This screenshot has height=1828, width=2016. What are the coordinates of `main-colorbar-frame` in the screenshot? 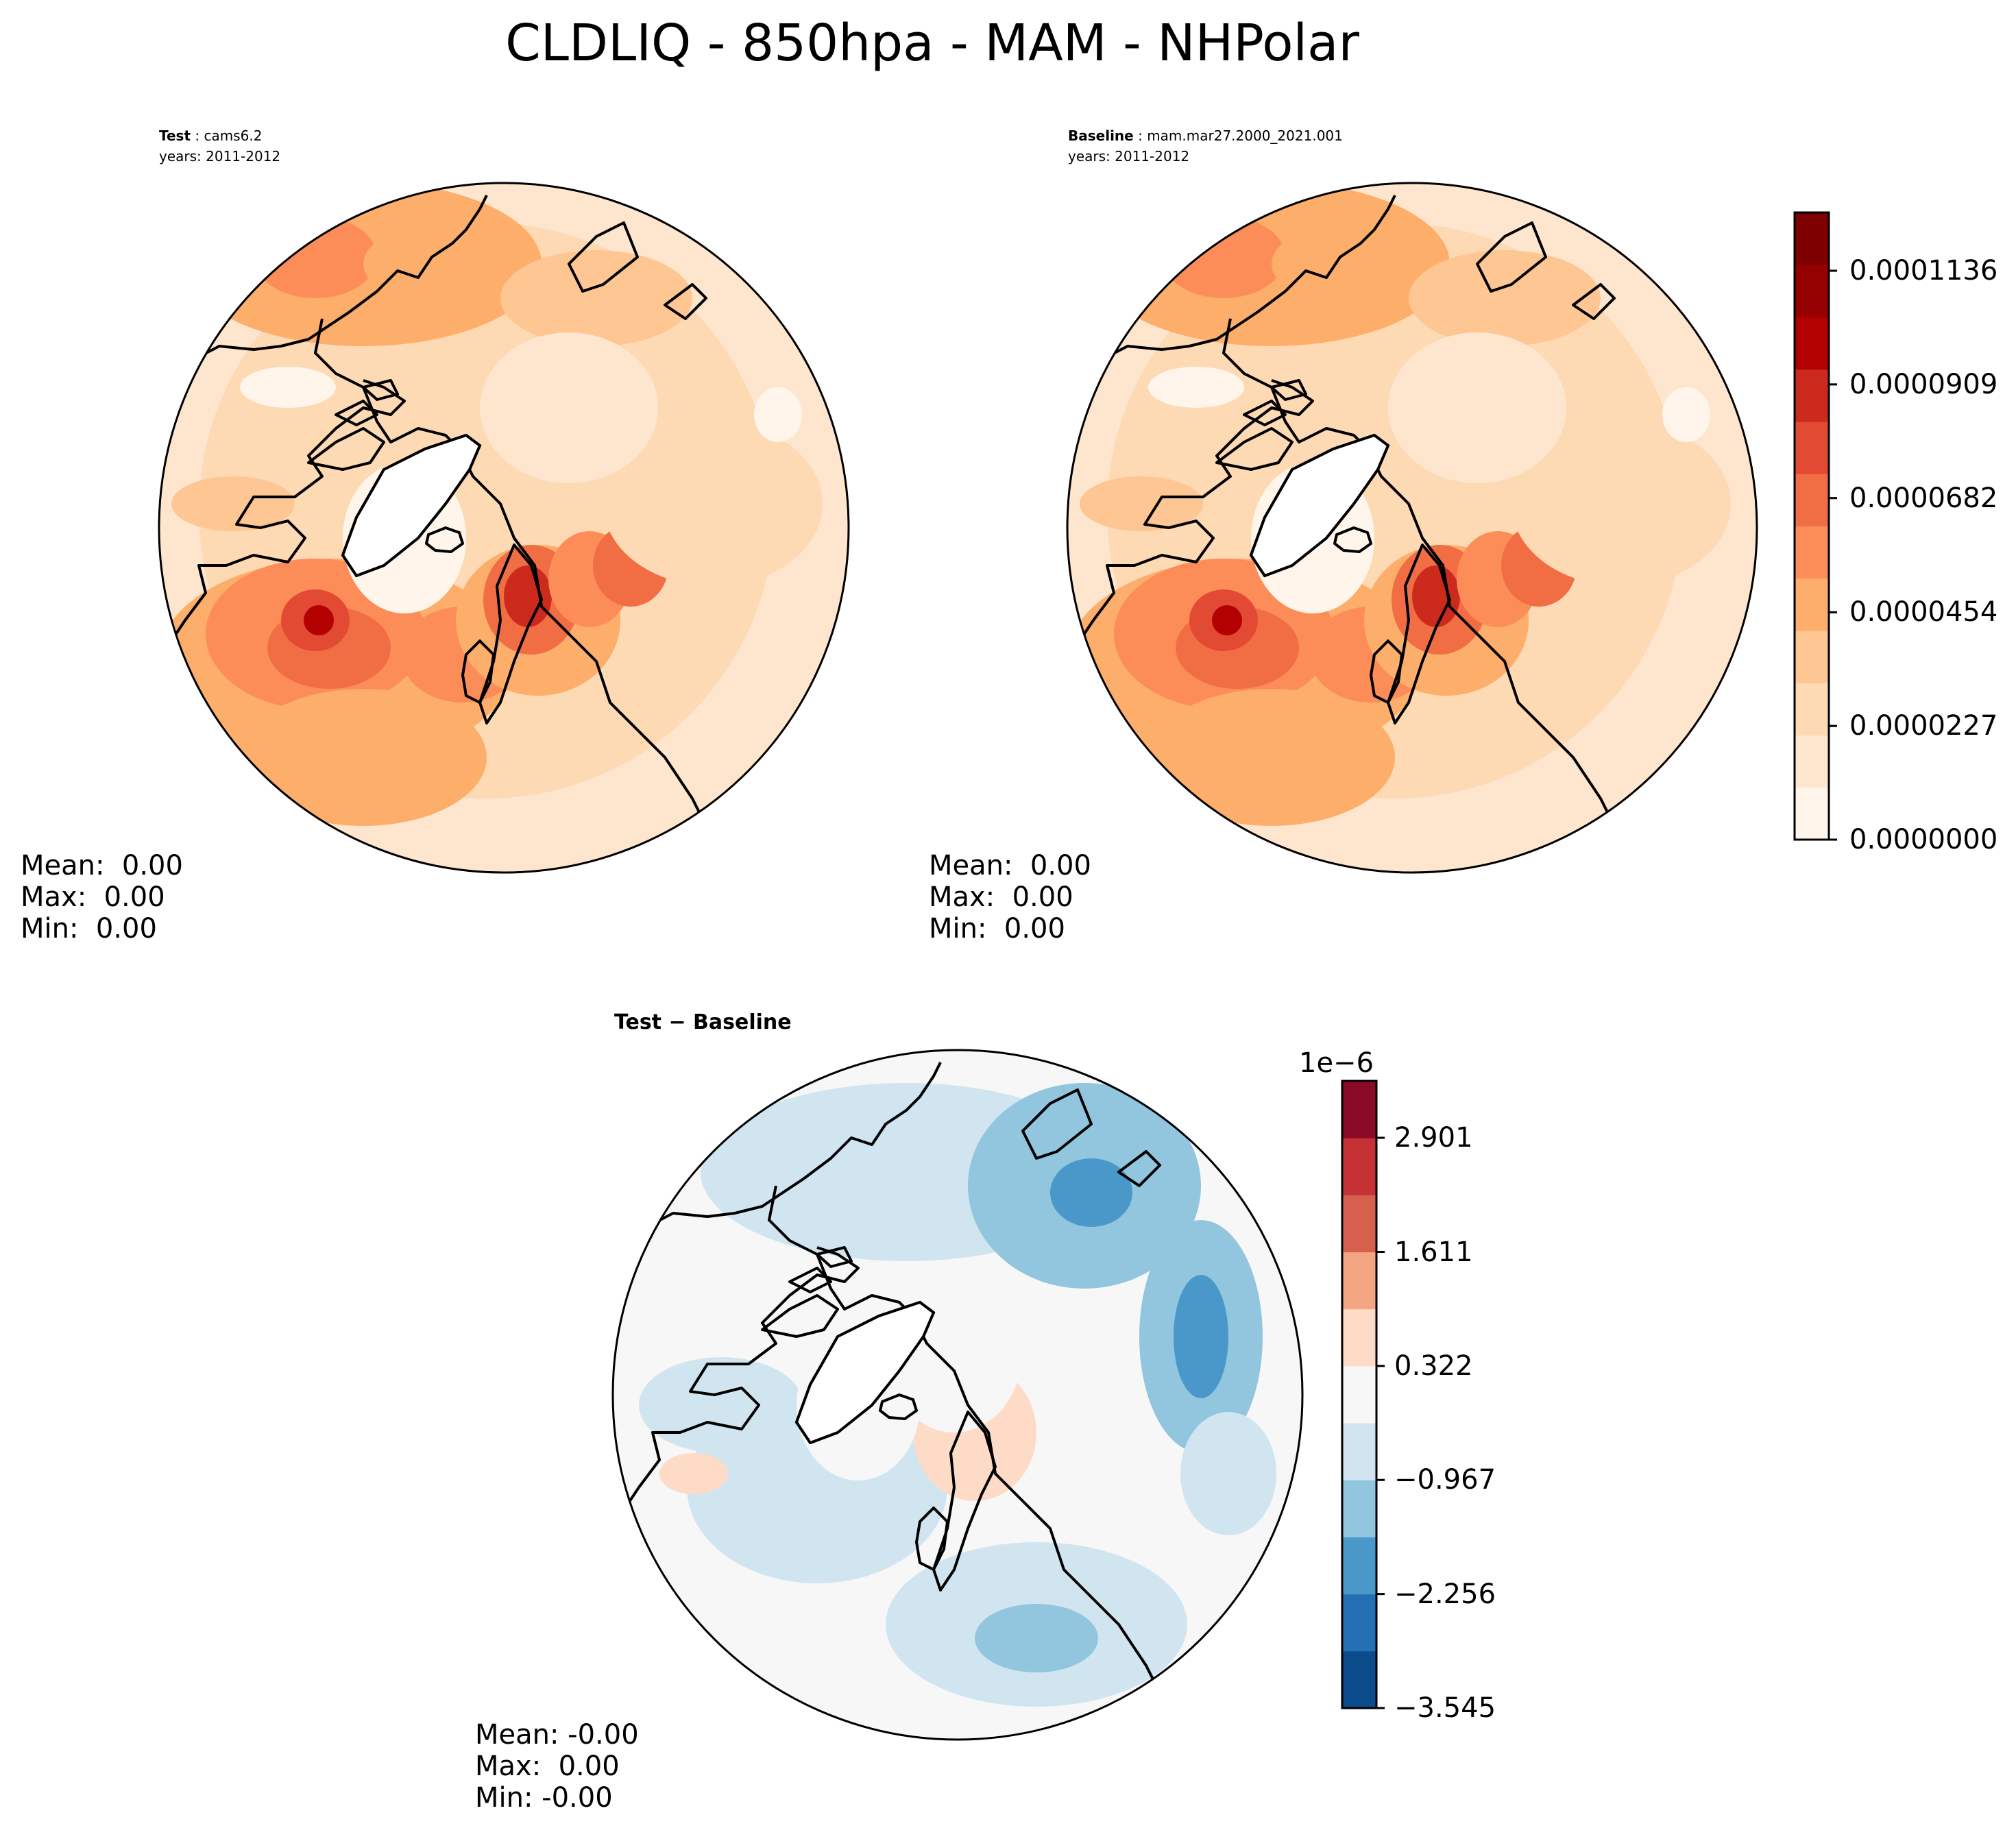 It's located at (1811, 526).